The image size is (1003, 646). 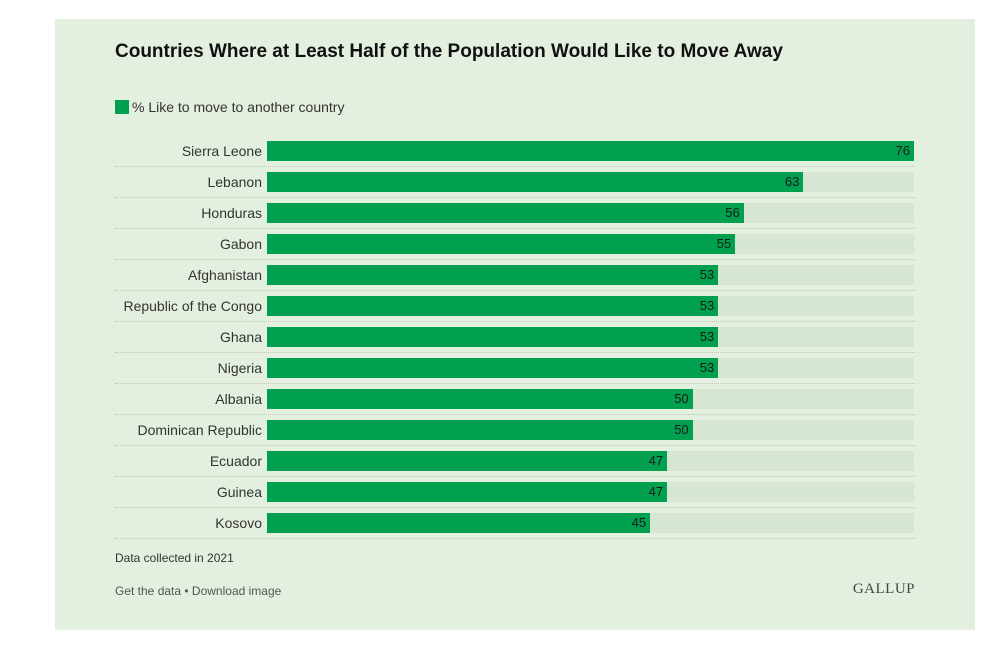 What do you see at coordinates (225, 275) in the screenshot?
I see `category-label: Afghanistan` at bounding box center [225, 275].